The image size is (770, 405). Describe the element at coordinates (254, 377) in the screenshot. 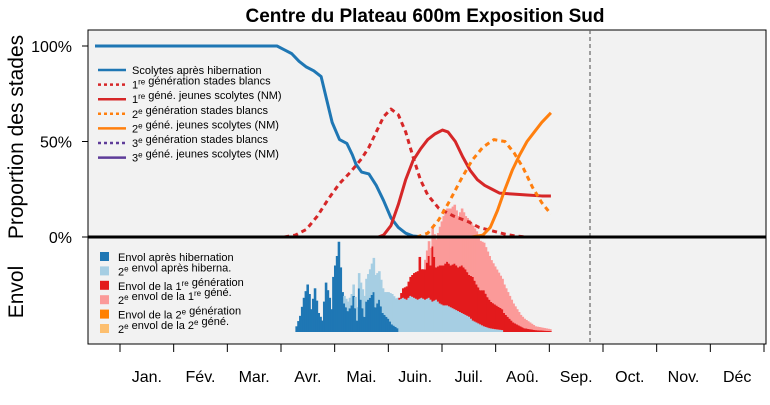

I see `month-label: Mar.` at that location.